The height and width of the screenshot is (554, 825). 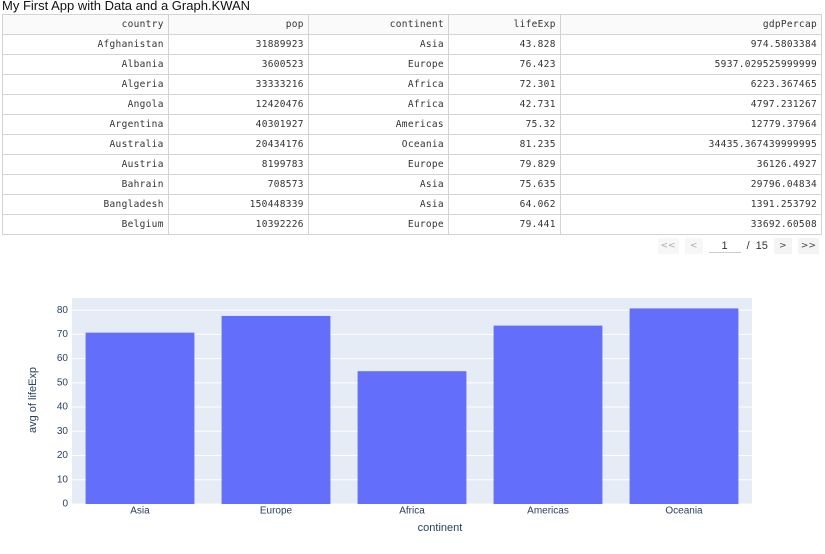 What do you see at coordinates (238, 144) in the screenshot?
I see `table-cell: 20434176` at bounding box center [238, 144].